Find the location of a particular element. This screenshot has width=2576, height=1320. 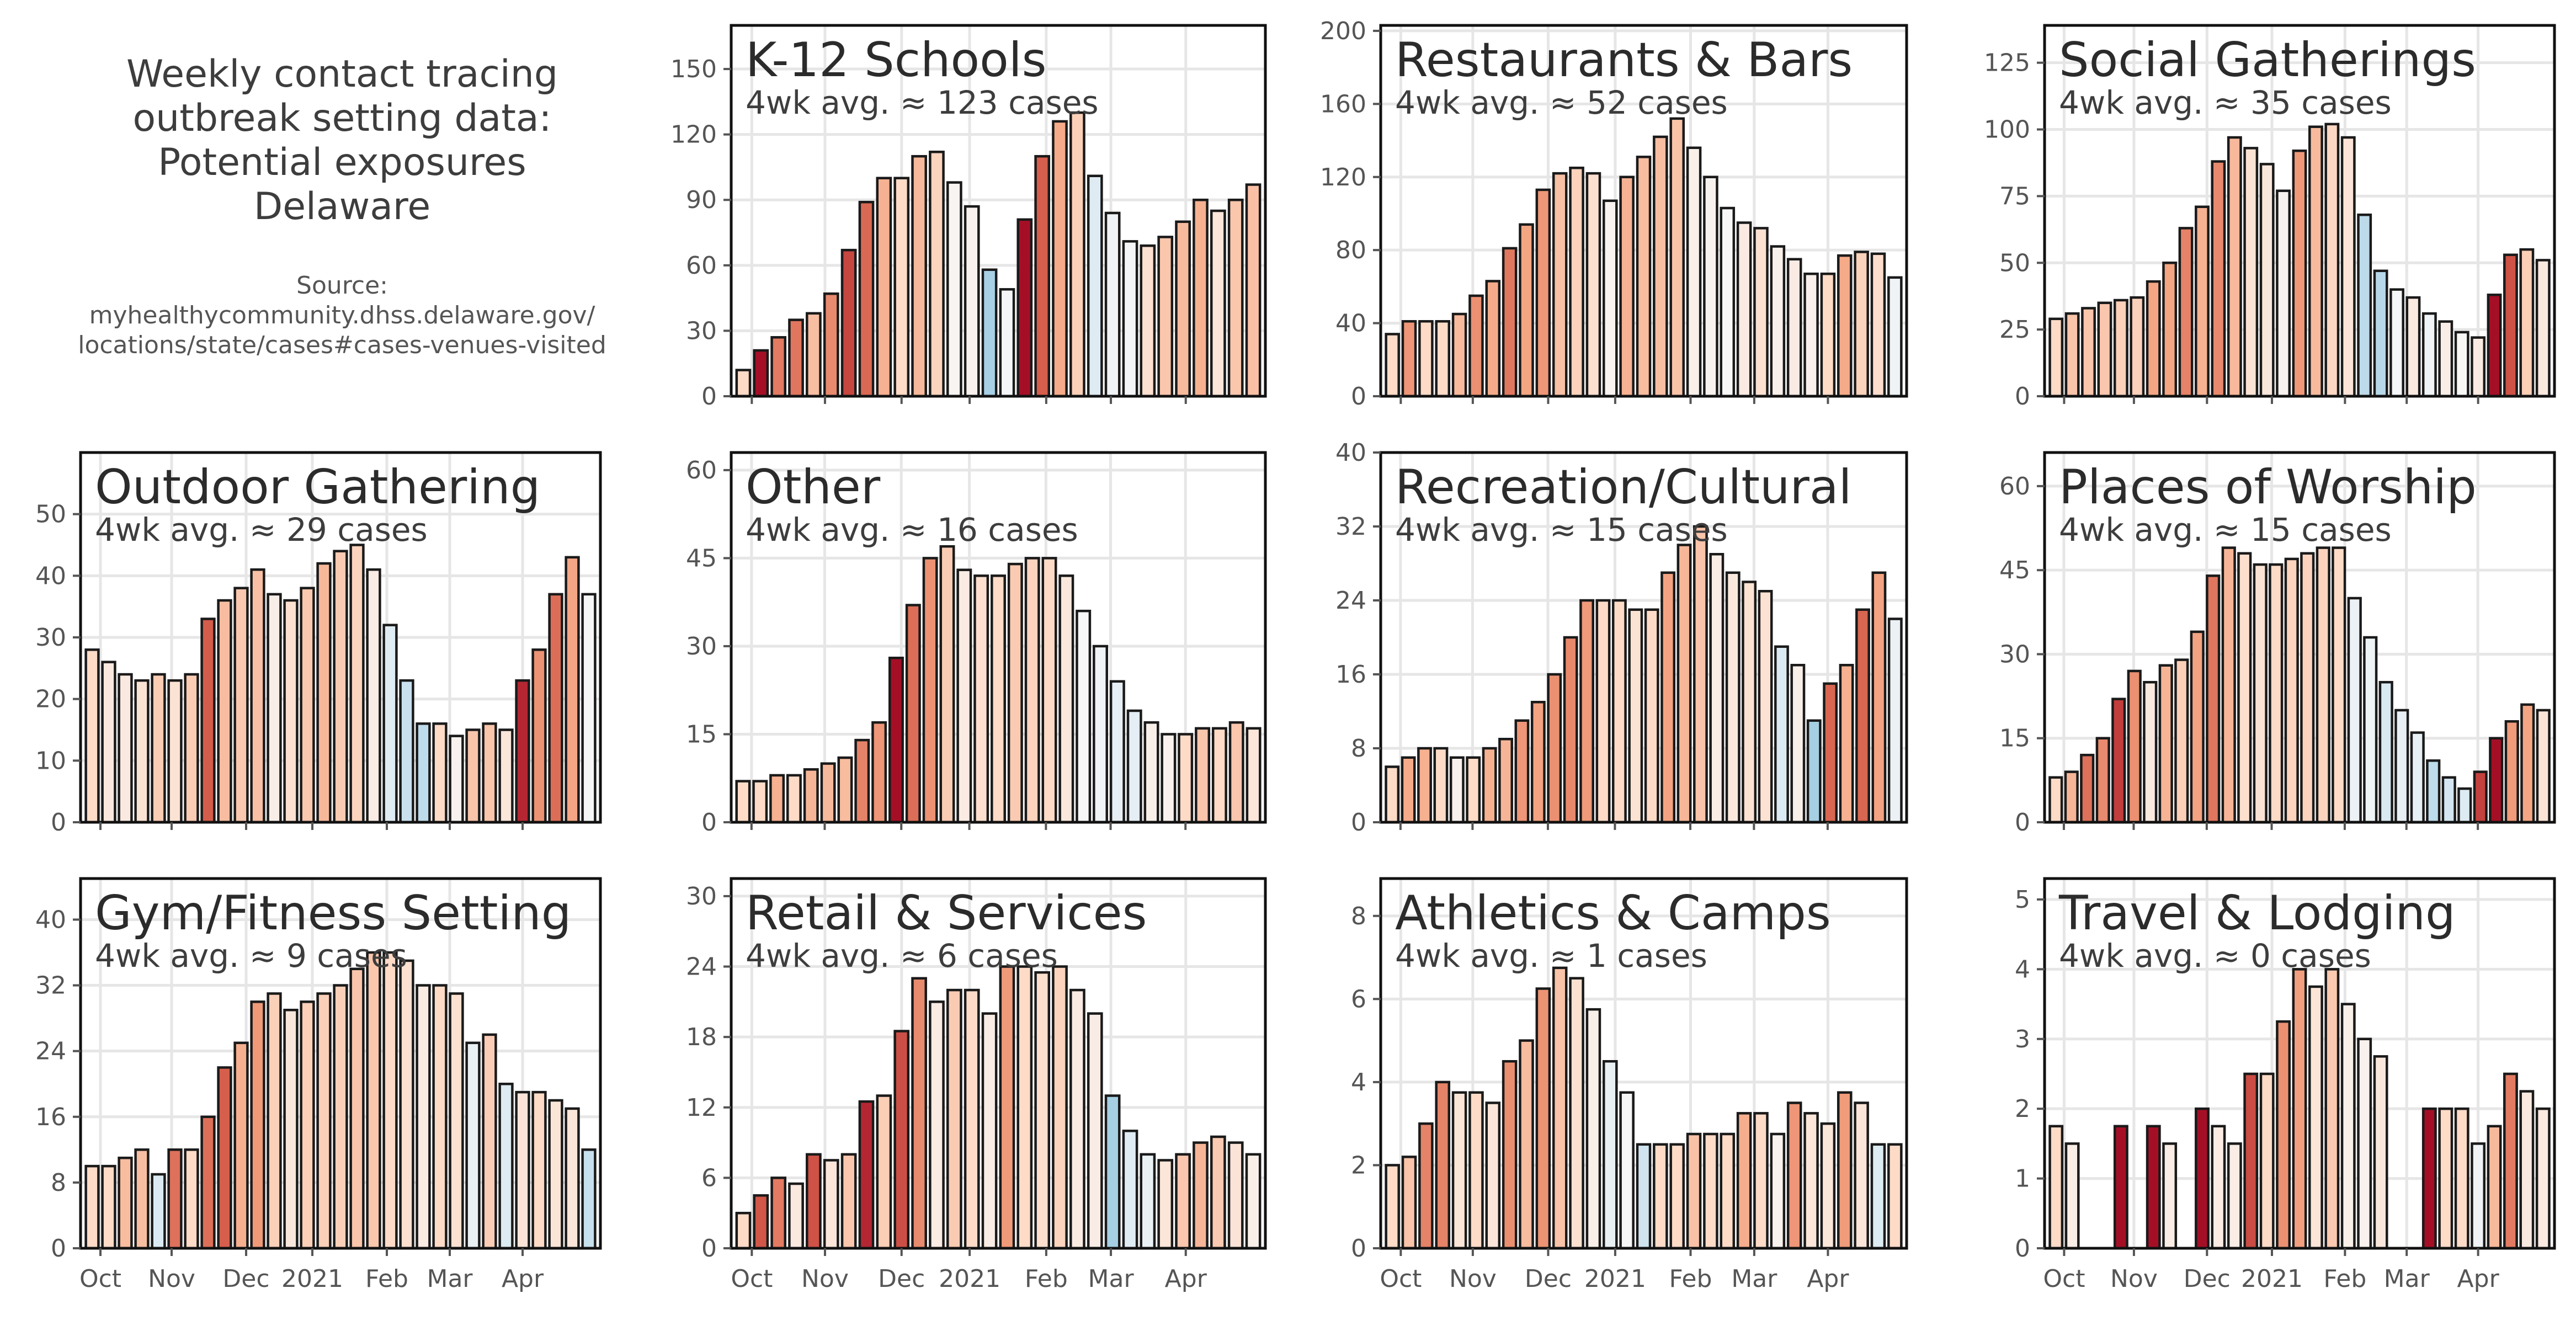

y-tick-label: 45 is located at coordinates (2014, 570).